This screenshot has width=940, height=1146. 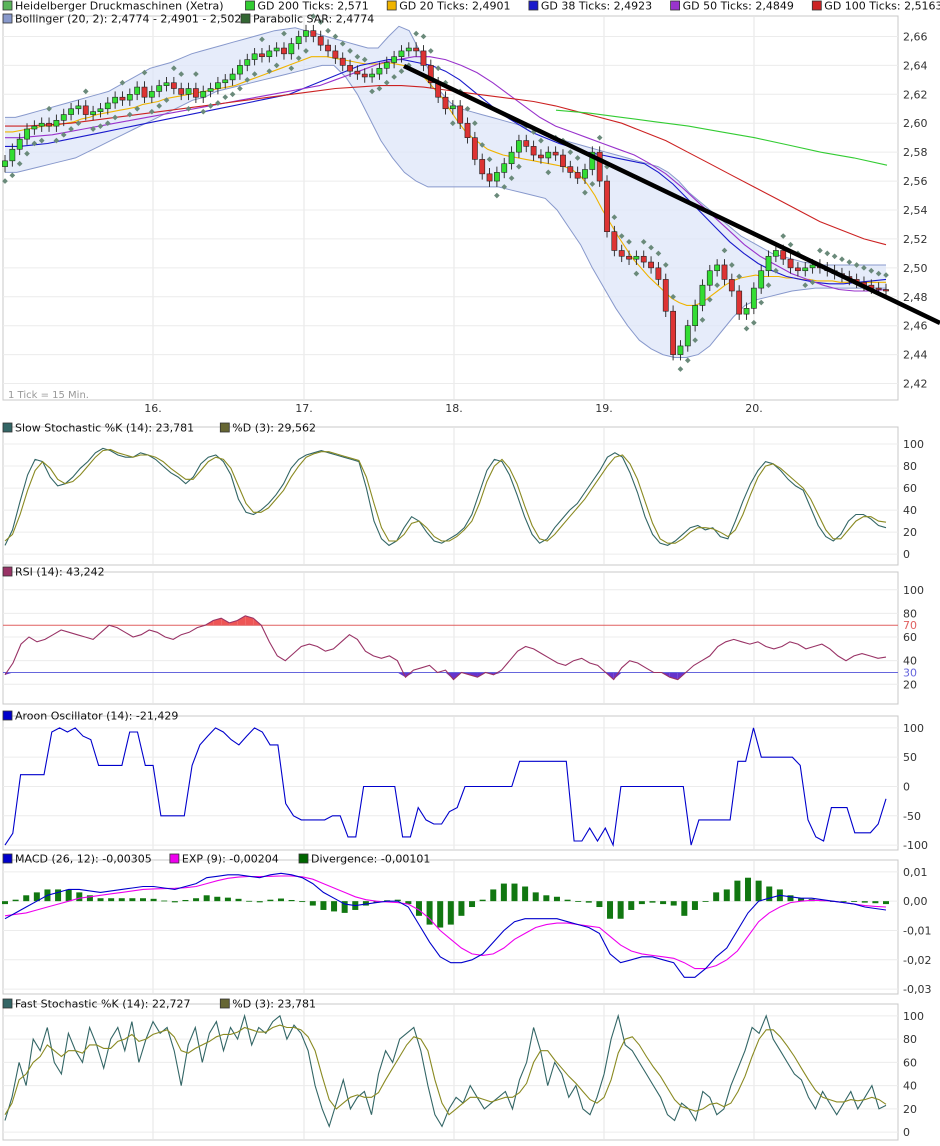 What do you see at coordinates (915, 181) in the screenshot?
I see `y-tick-label-price-5: 2,56` at bounding box center [915, 181].